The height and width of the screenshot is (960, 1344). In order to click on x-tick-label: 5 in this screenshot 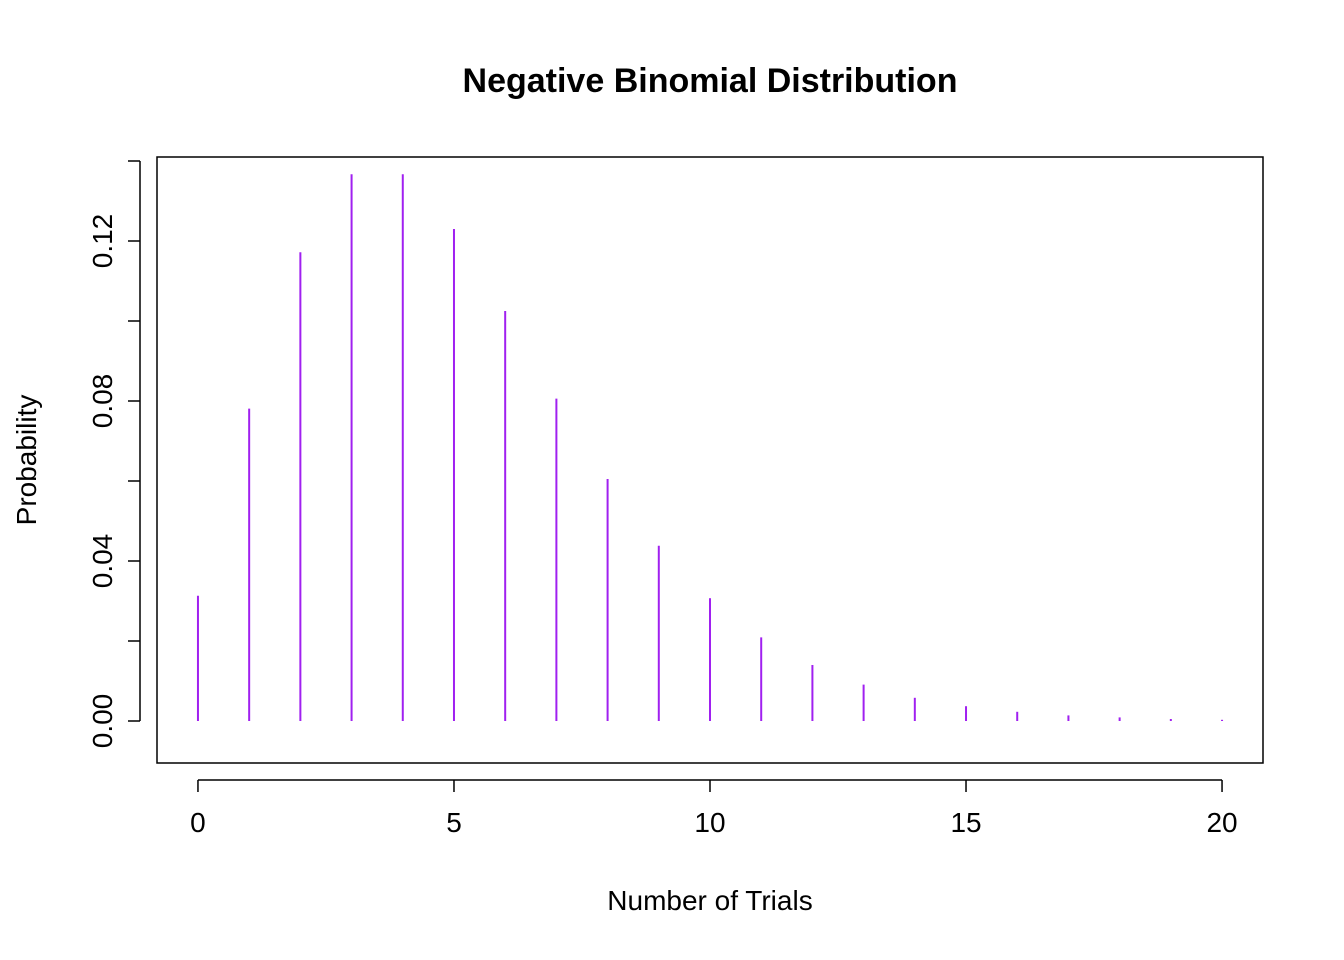, I will do `click(454, 822)`.